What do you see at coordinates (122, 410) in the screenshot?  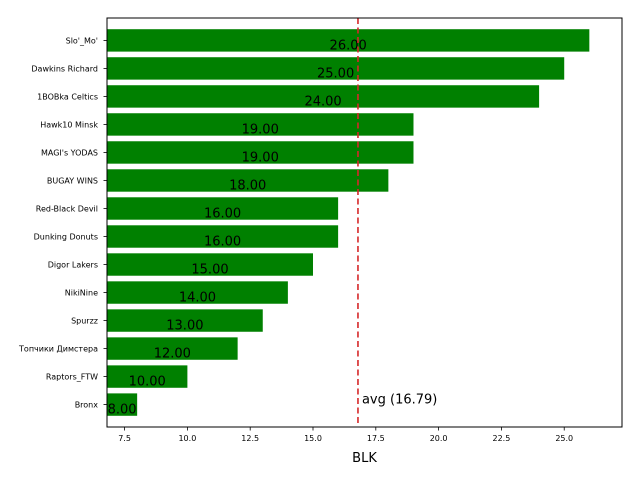 I see `bar-value-label: 8.00` at bounding box center [122, 410].